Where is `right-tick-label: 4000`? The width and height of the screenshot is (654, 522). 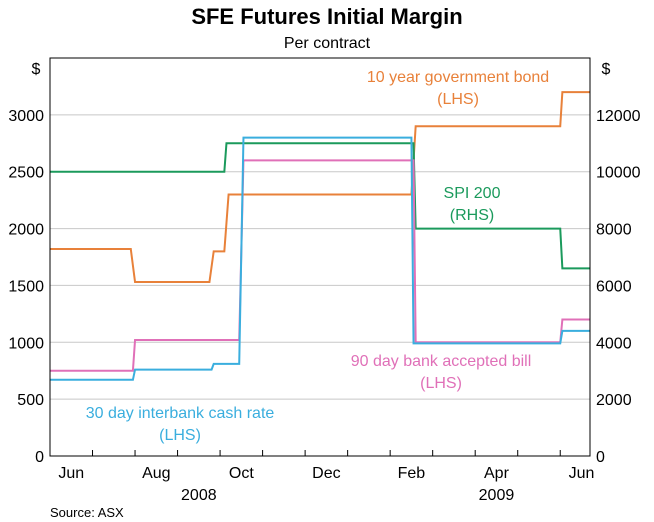 right-tick-label: 4000 is located at coordinates (614, 343).